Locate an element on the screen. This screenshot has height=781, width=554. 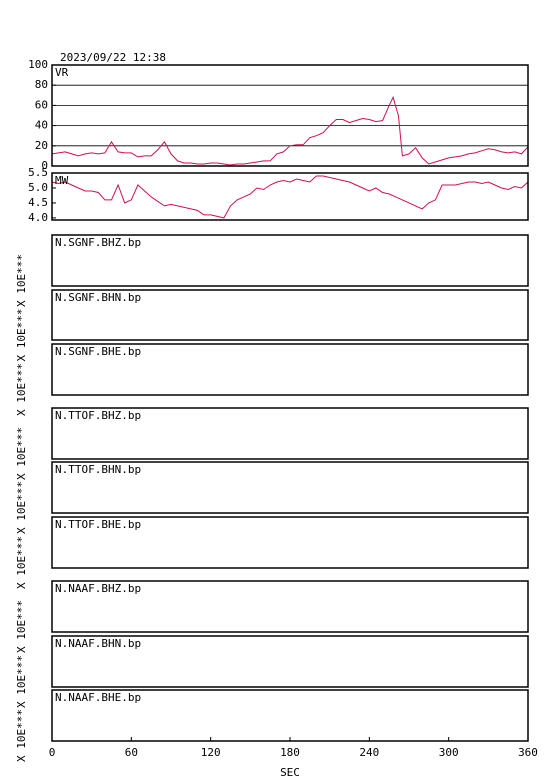
timestamp: 2023/09/22 12:38 is located at coordinates (113, 57).